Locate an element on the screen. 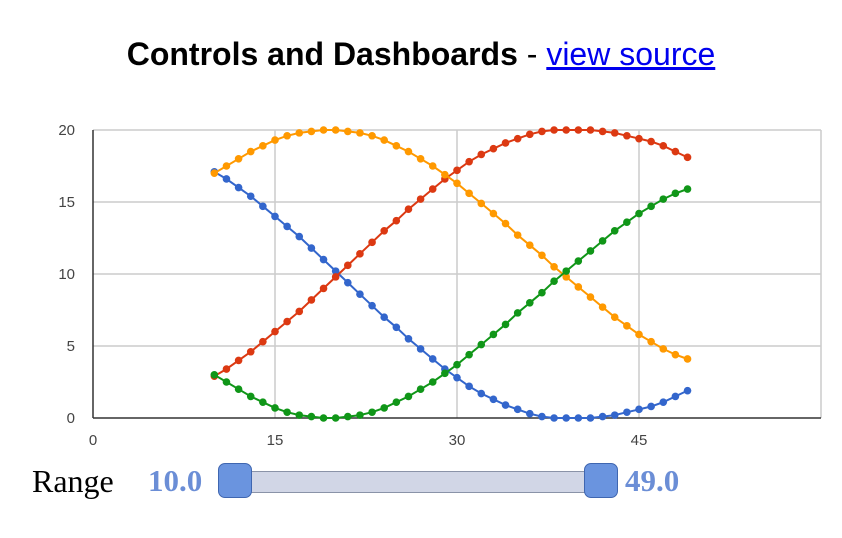 Image resolution: width=842 pixels, height=538 pixels. range-low-handle is located at coordinates (235, 480).